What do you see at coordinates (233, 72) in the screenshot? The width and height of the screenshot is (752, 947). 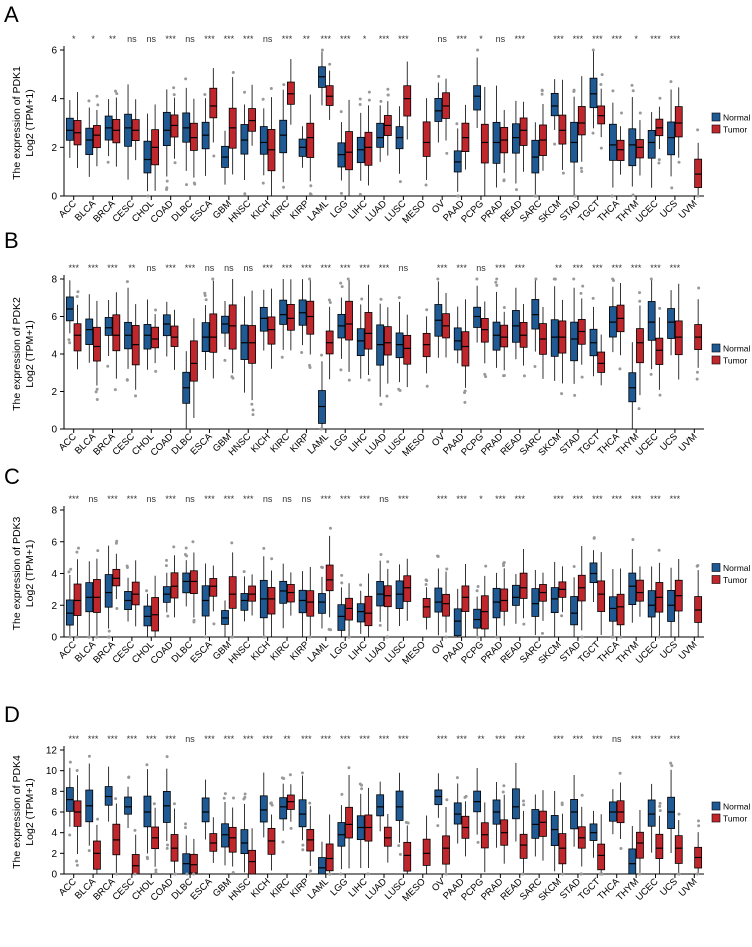 I see `box-tumor-gbm-outlier` at bounding box center [233, 72].